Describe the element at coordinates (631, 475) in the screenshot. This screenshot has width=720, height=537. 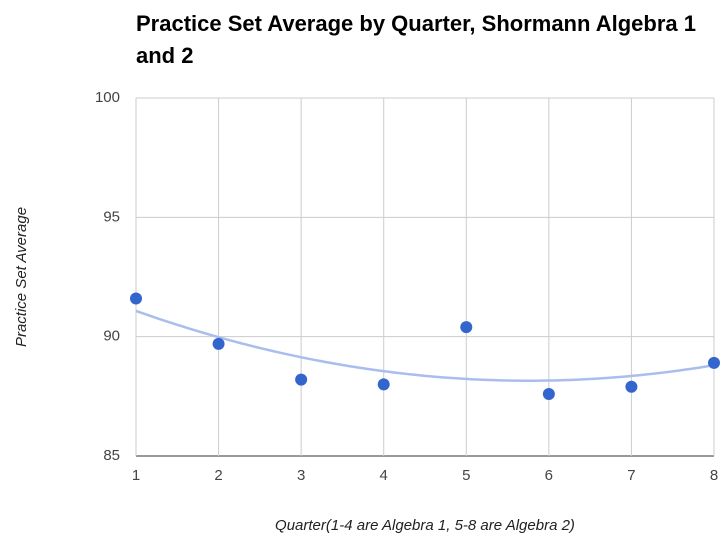
I see `x-tick-label: 7` at that location.